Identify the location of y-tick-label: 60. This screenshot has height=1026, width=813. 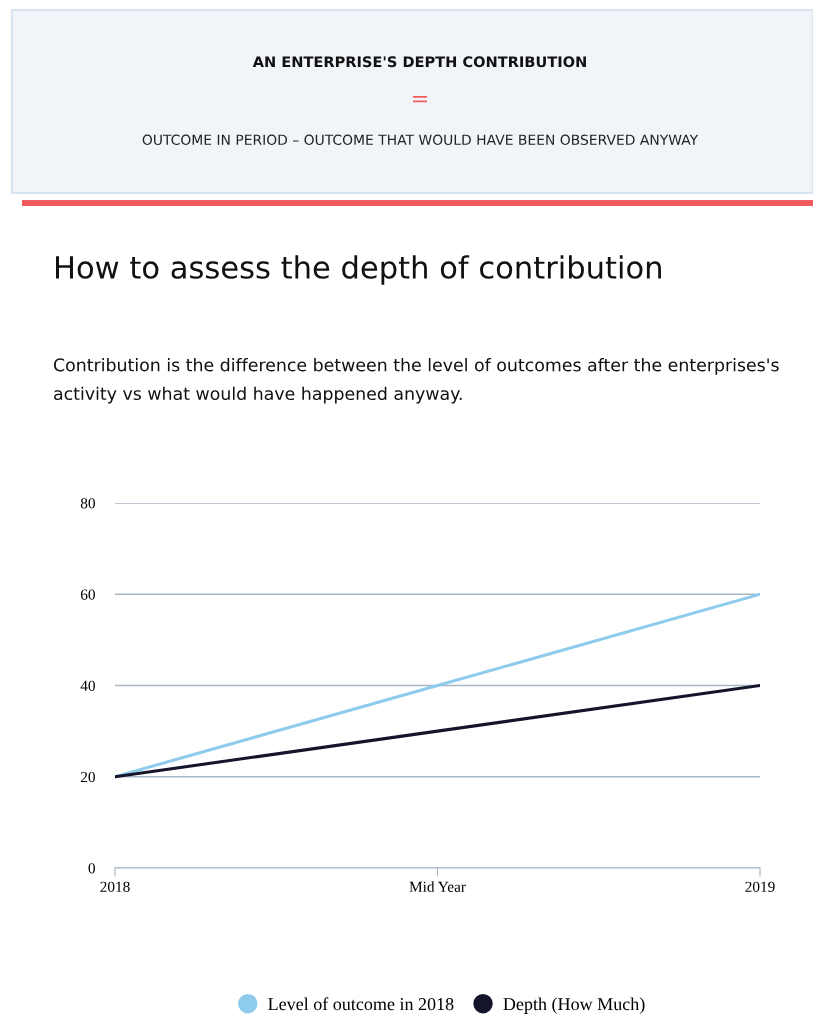
(87, 594).